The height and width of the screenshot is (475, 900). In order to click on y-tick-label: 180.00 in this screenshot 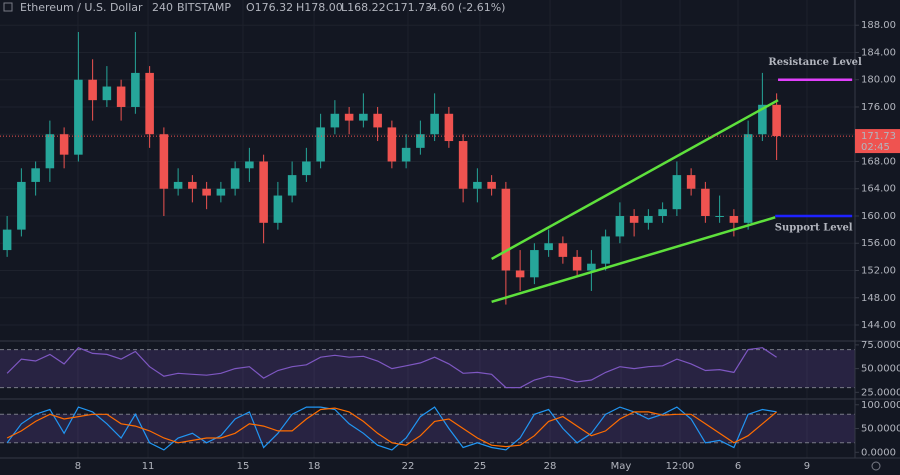, I will do `click(878, 80)`.